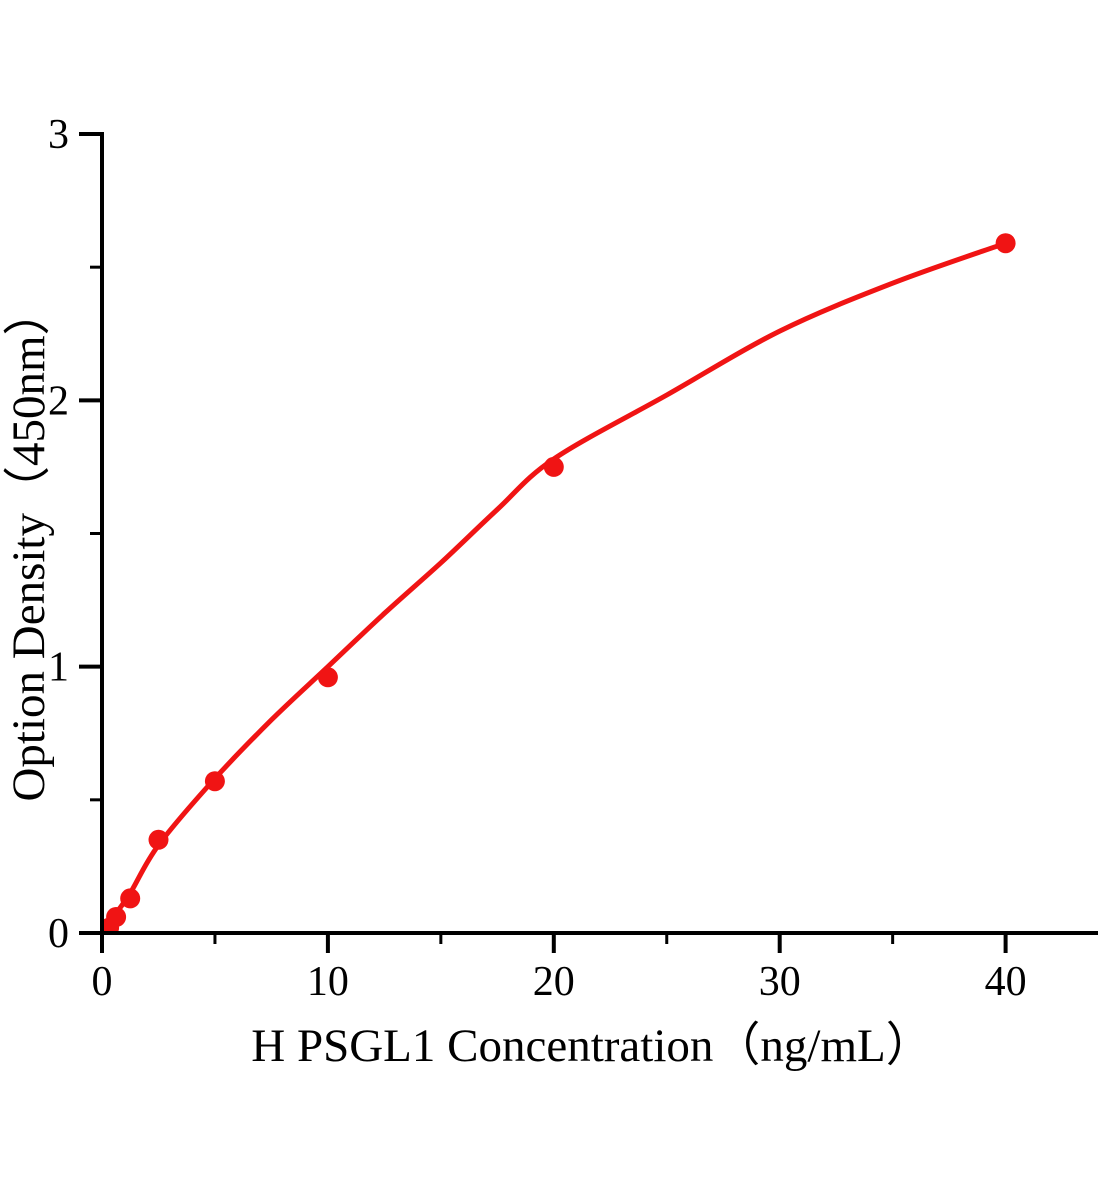  What do you see at coordinates (102, 982) in the screenshot?
I see `x-tick-label: 0` at bounding box center [102, 982].